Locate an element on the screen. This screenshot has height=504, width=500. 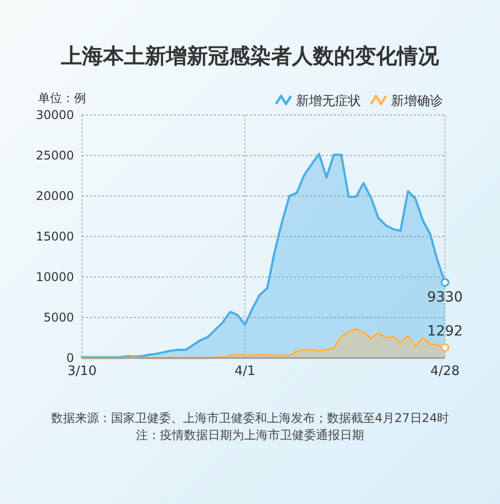
text: 注：疫情数据日期为上海市卫健委通报日期 is located at coordinates (250, 435).